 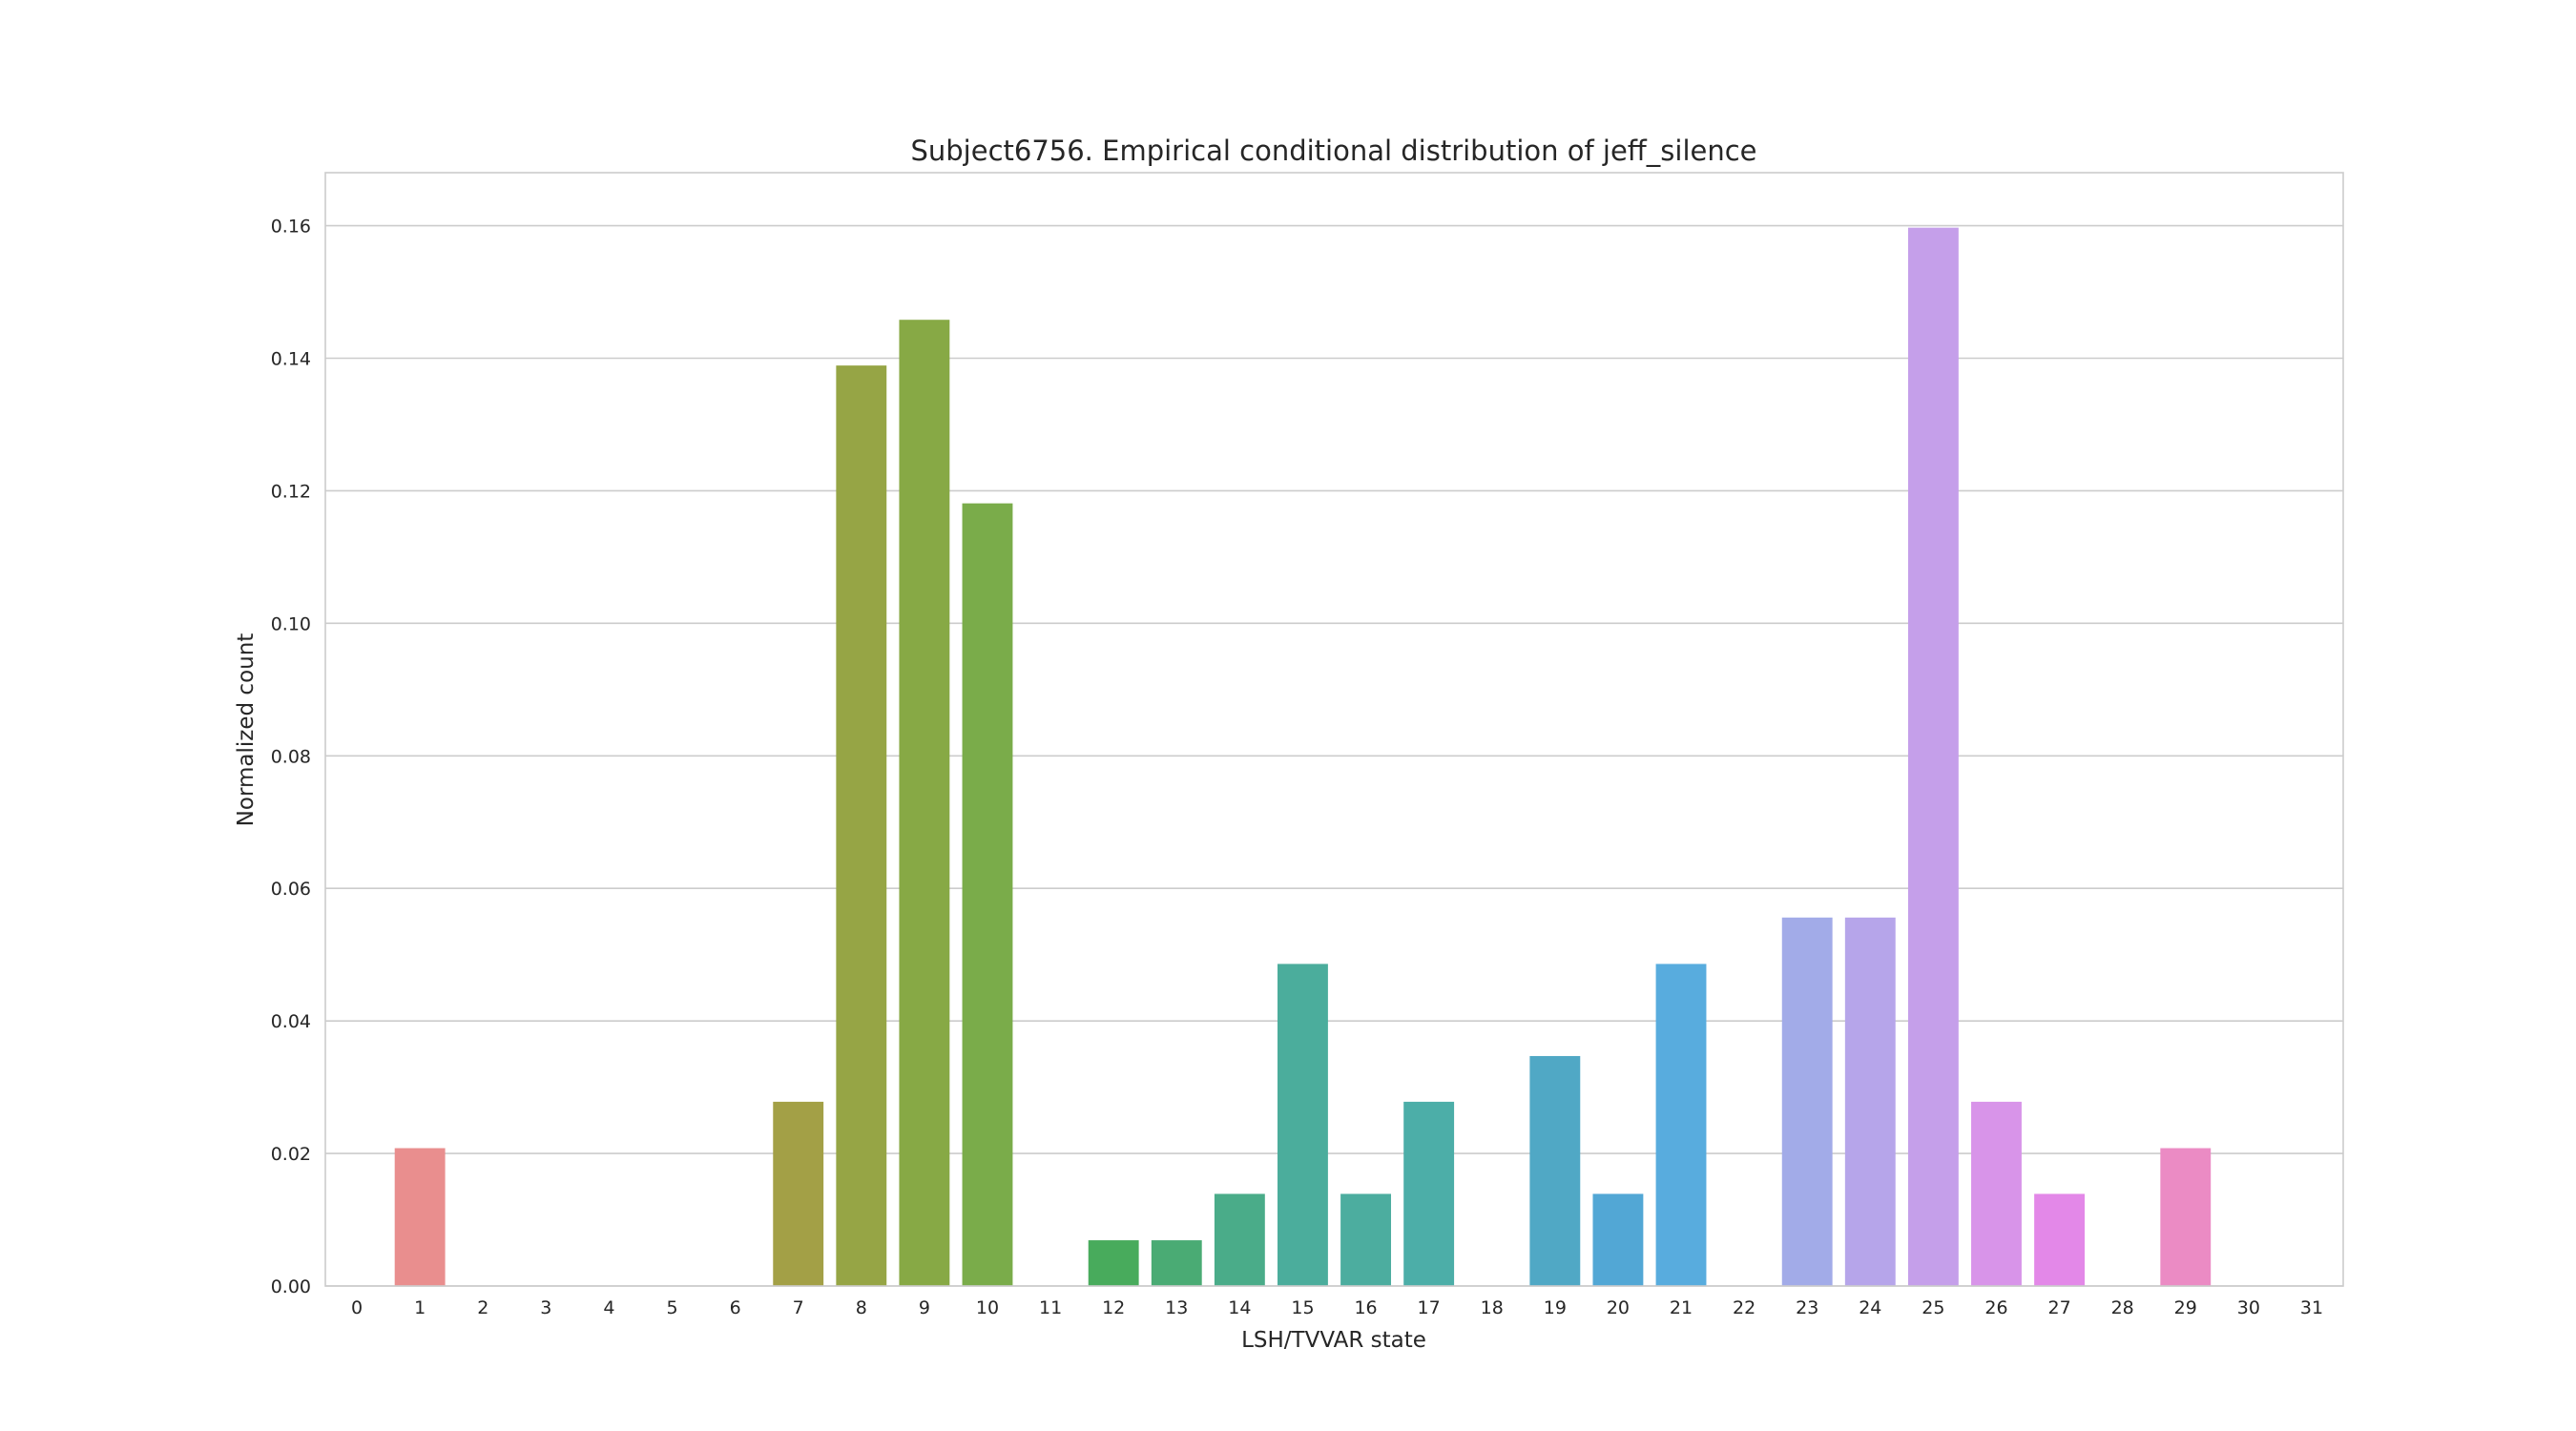 What do you see at coordinates (1492, 1307) in the screenshot?
I see `x-tick-label: 18` at bounding box center [1492, 1307].